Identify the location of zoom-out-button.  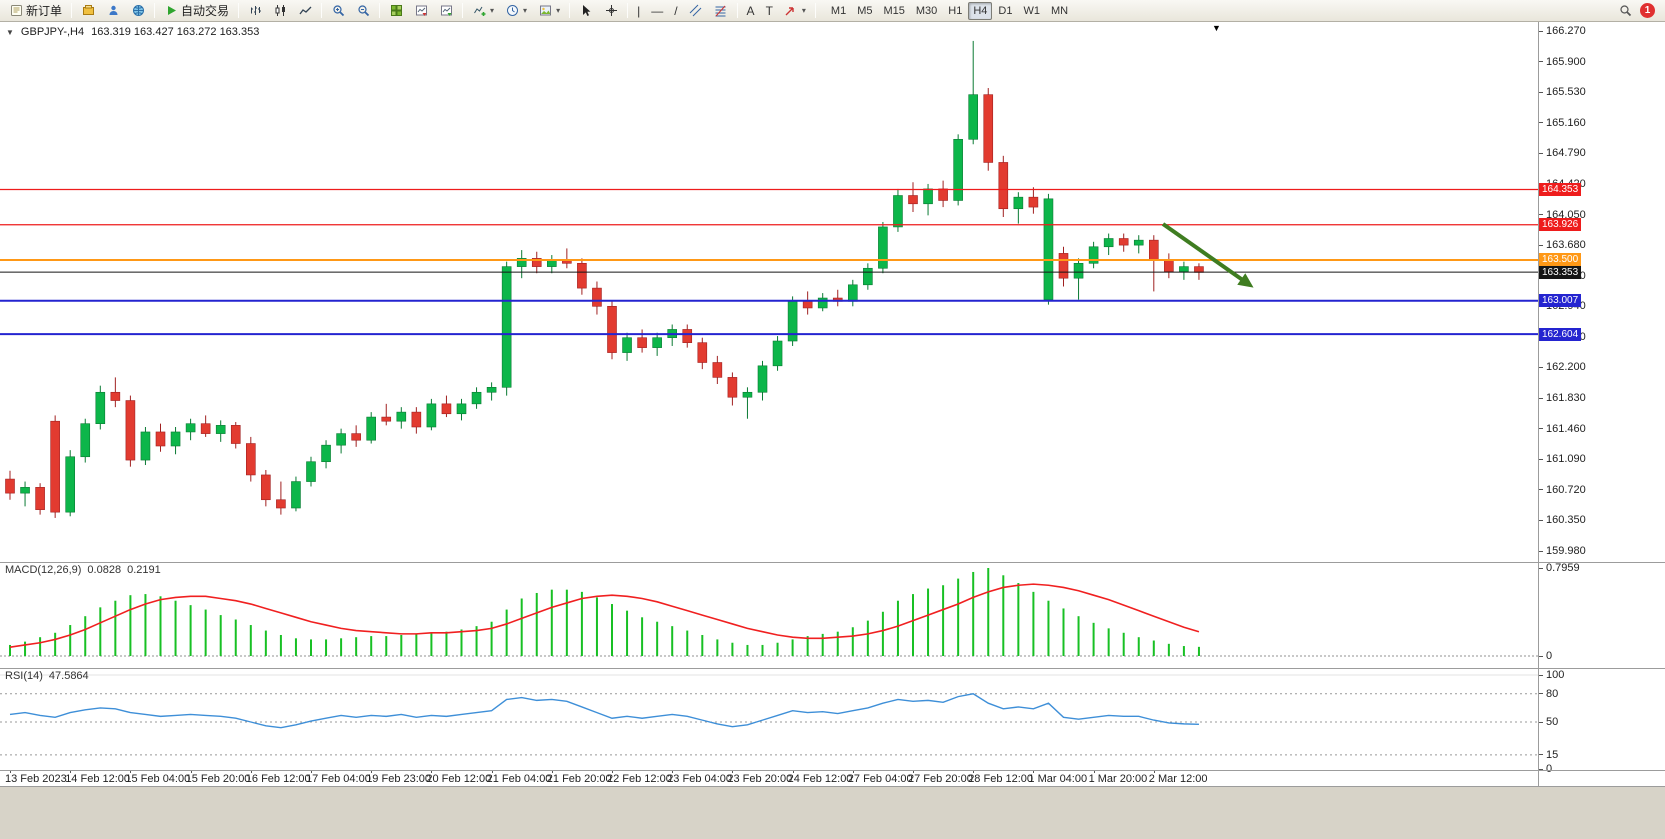
(363, 10).